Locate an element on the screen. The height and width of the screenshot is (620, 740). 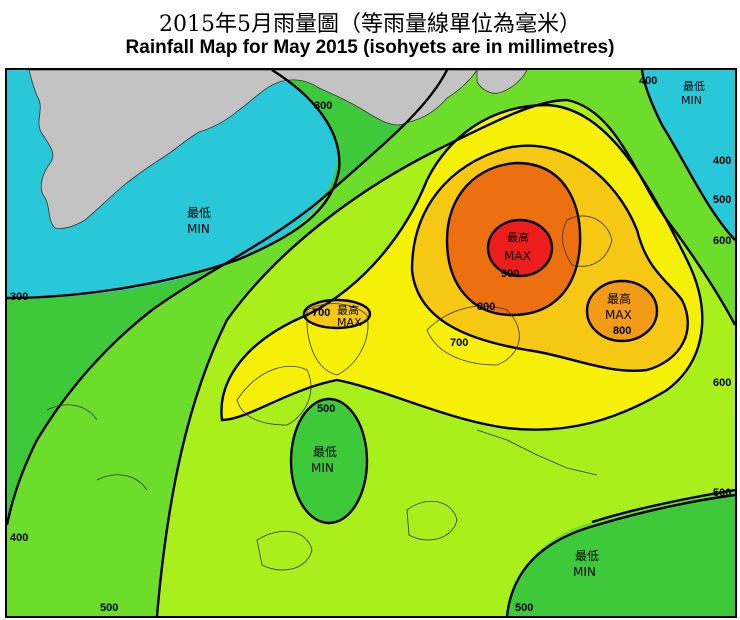
band-east-max-outer is located at coordinates (622, 311).